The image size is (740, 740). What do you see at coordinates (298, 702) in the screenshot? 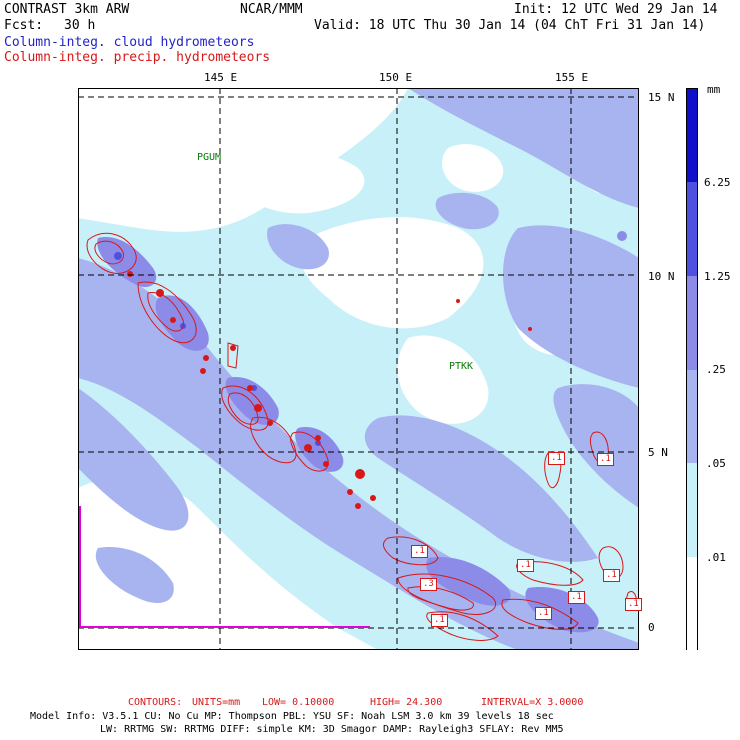
I see `contours-low: LOW= 0.10000` at bounding box center [298, 702].